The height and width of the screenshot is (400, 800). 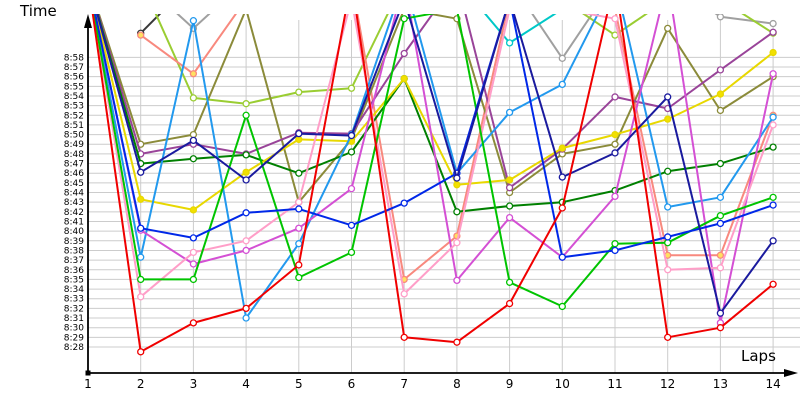 I want to click on data-point-pink-lap8, so click(x=457, y=243).